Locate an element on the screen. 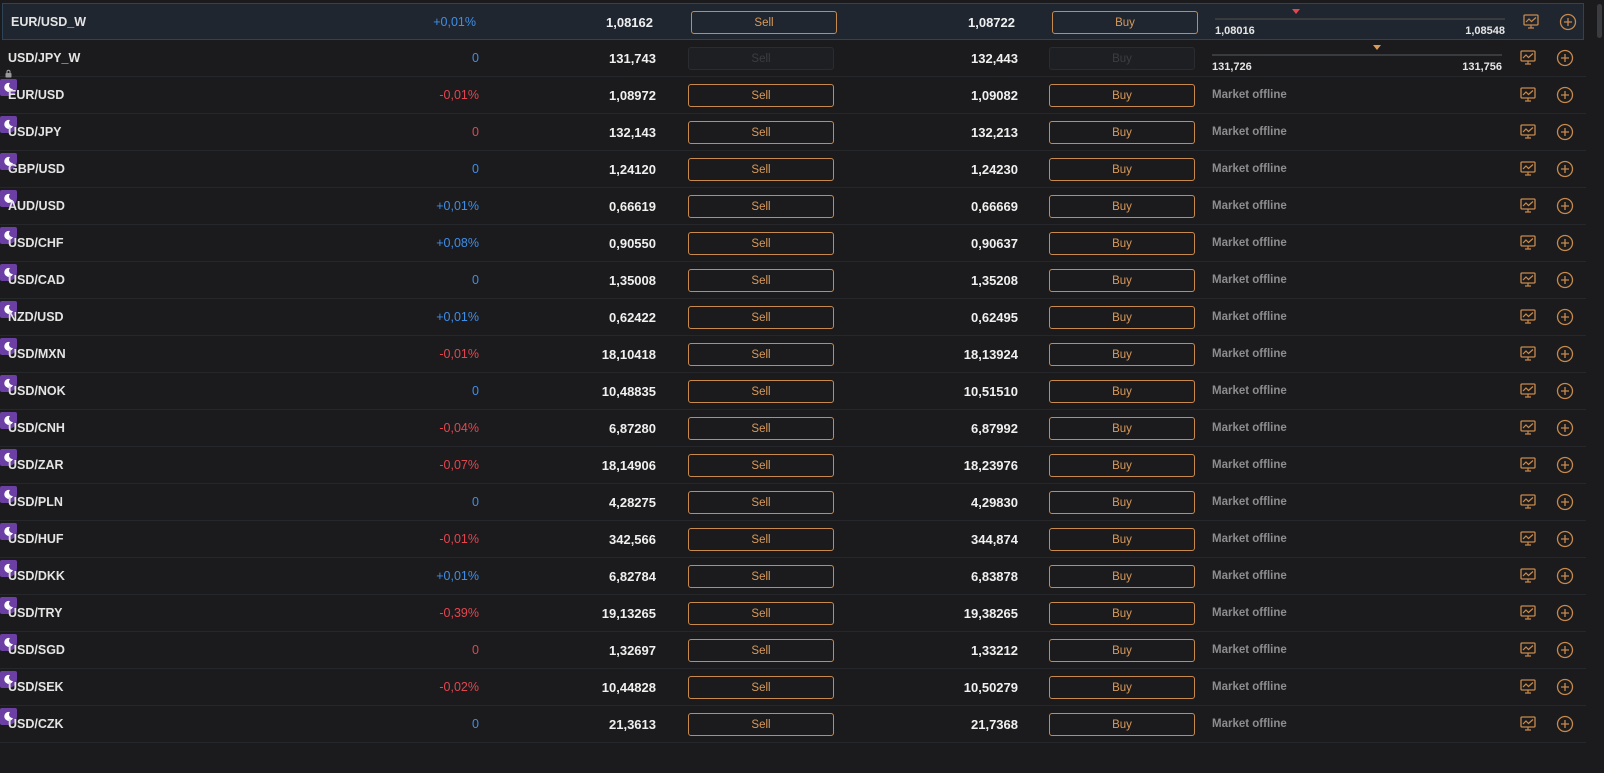 This screenshot has width=1604, height=773. scrollbar is located at coordinates (1600, 386).